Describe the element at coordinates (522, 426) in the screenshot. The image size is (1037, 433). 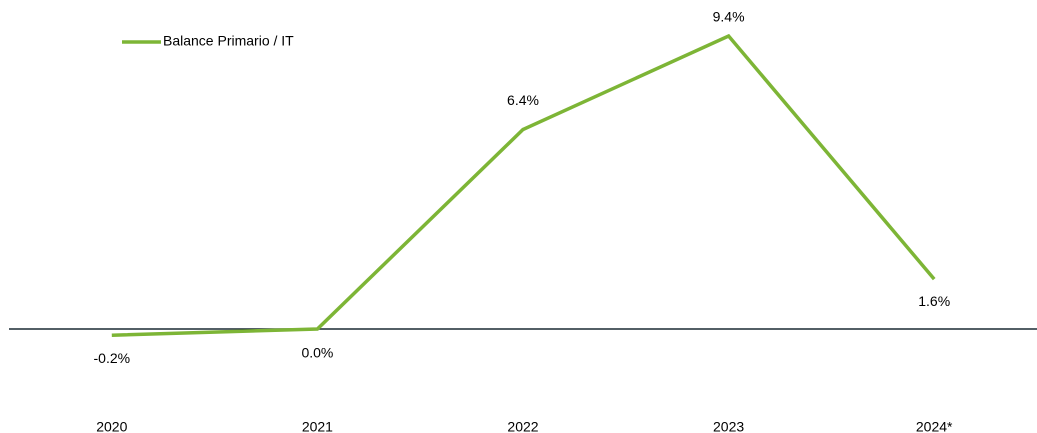
I see `x-tick-label: 2022` at that location.